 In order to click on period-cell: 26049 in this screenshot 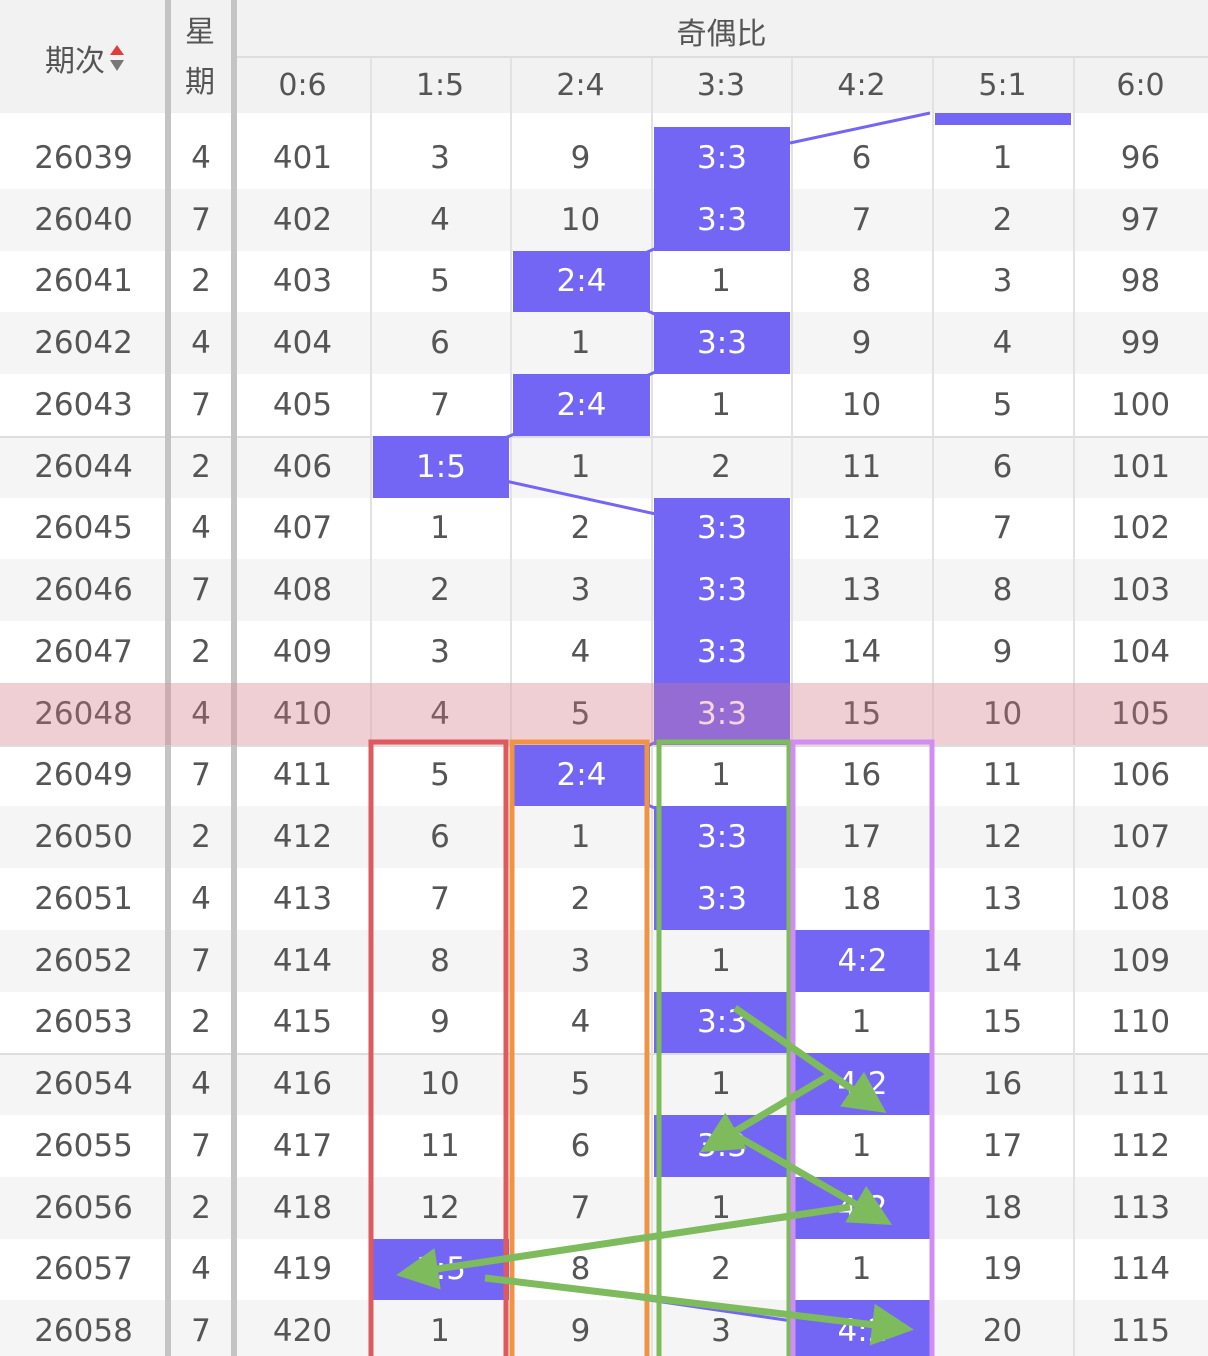, I will do `click(83, 775)`.